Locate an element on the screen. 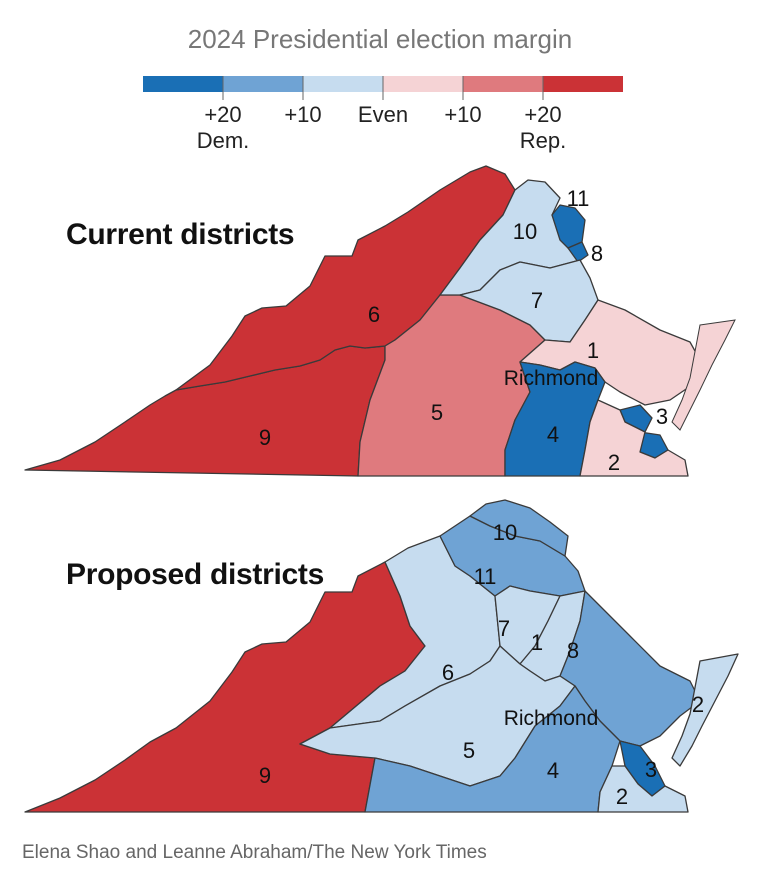 The height and width of the screenshot is (882, 760). legend-bar is located at coordinates (383, 88).